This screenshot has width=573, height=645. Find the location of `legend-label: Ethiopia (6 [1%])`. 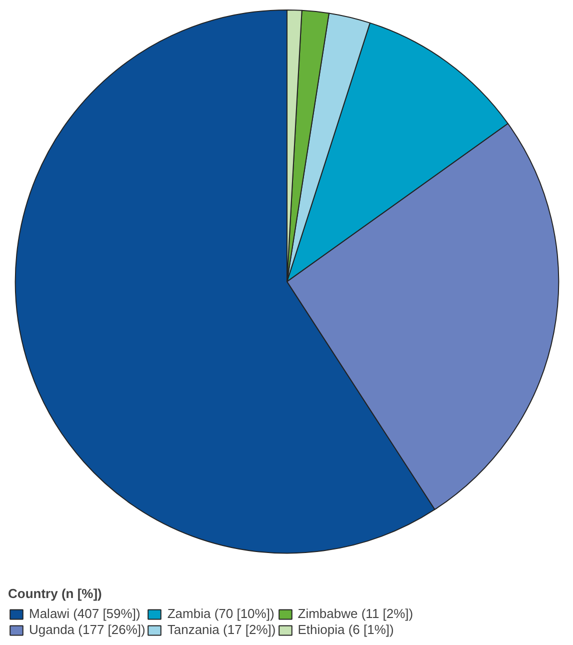

legend-label: Ethiopia (6 [1%]) is located at coordinates (346, 629).